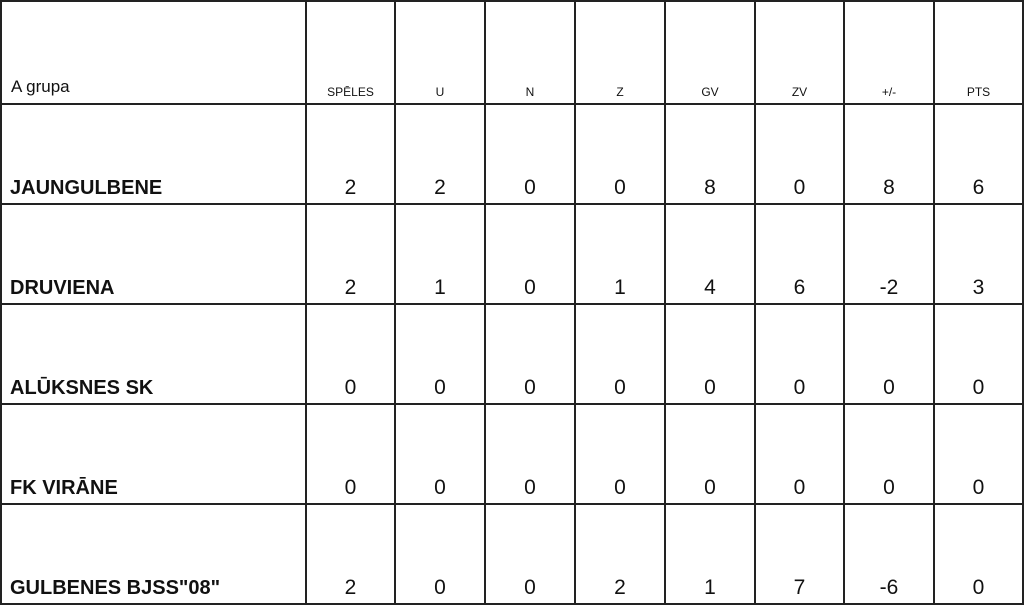  What do you see at coordinates (620, 52) in the screenshot?
I see `column-header-losses: Z` at bounding box center [620, 52].